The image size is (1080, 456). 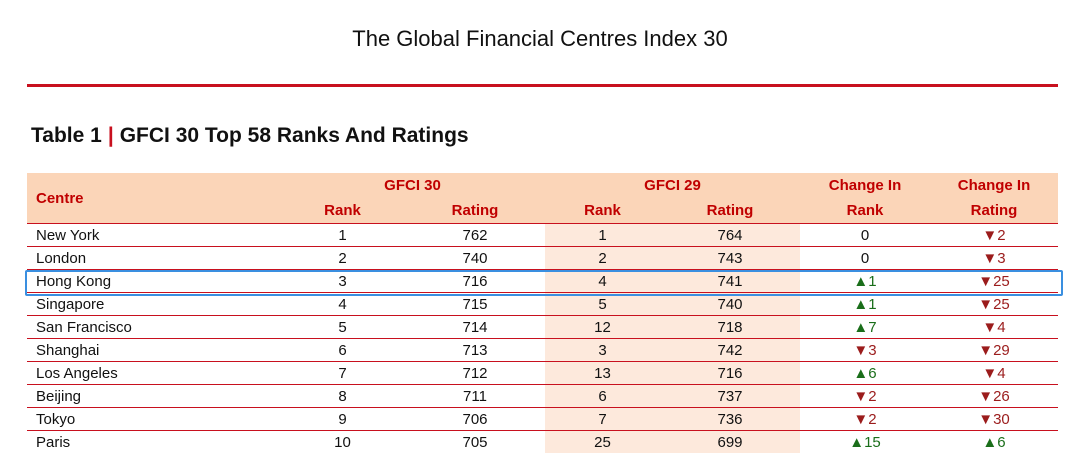 What do you see at coordinates (153, 235) in the screenshot?
I see `centre-cell: New York` at bounding box center [153, 235].